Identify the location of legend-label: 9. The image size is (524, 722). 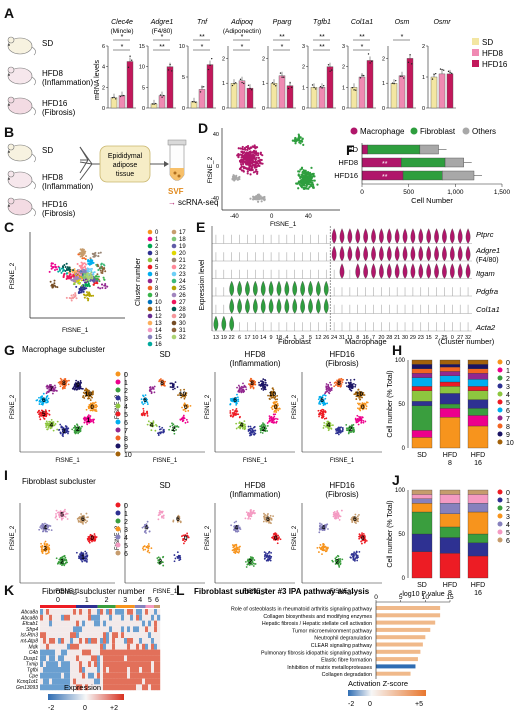
(126, 447).